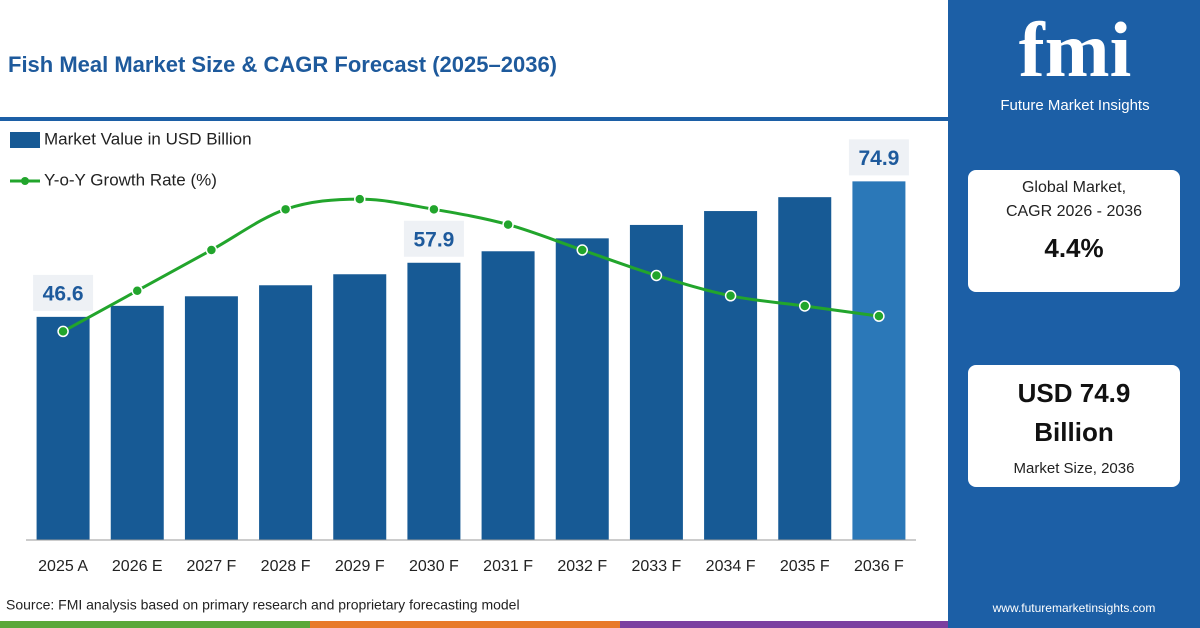 The height and width of the screenshot is (628, 1200). Describe the element at coordinates (1073, 248) in the screenshot. I see `card-value: 4.4%` at that location.